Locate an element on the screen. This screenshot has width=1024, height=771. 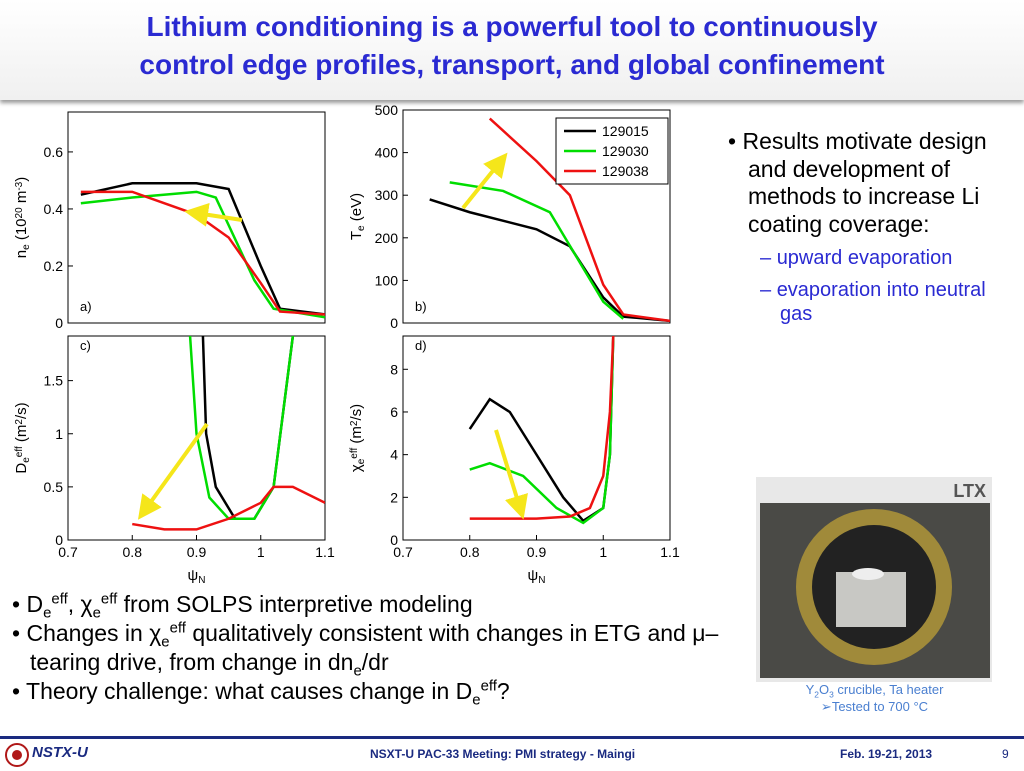
text-part: m is located at coordinates (21, 199).